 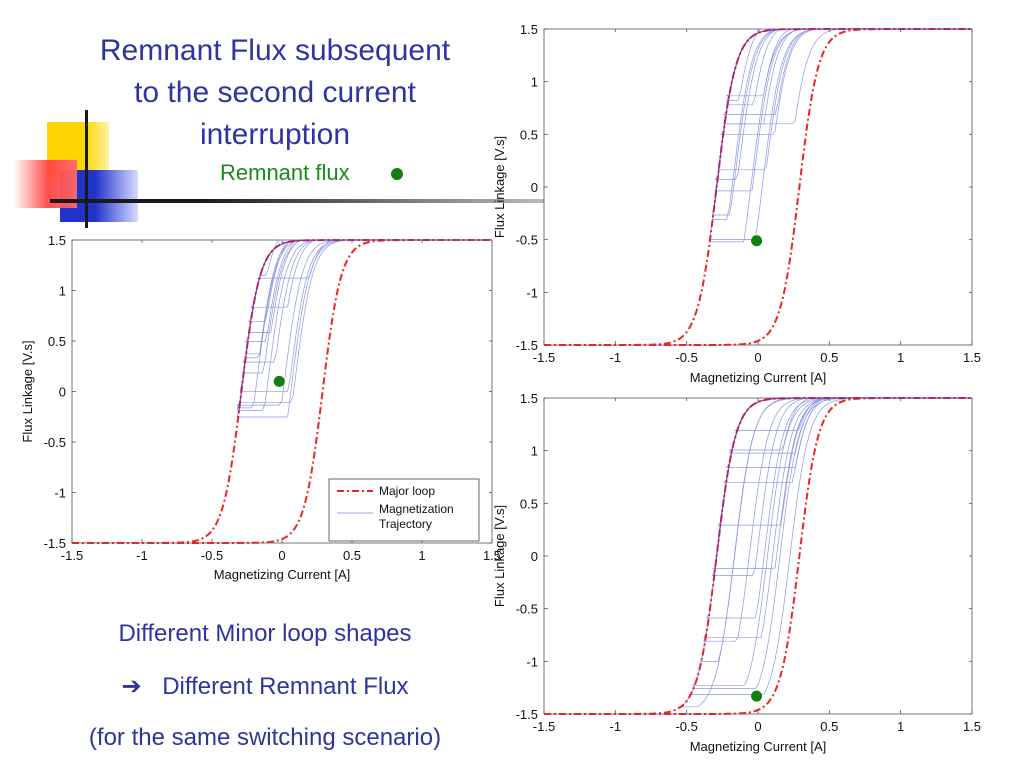 I want to click on decorative-graphic, so click(x=280, y=167).